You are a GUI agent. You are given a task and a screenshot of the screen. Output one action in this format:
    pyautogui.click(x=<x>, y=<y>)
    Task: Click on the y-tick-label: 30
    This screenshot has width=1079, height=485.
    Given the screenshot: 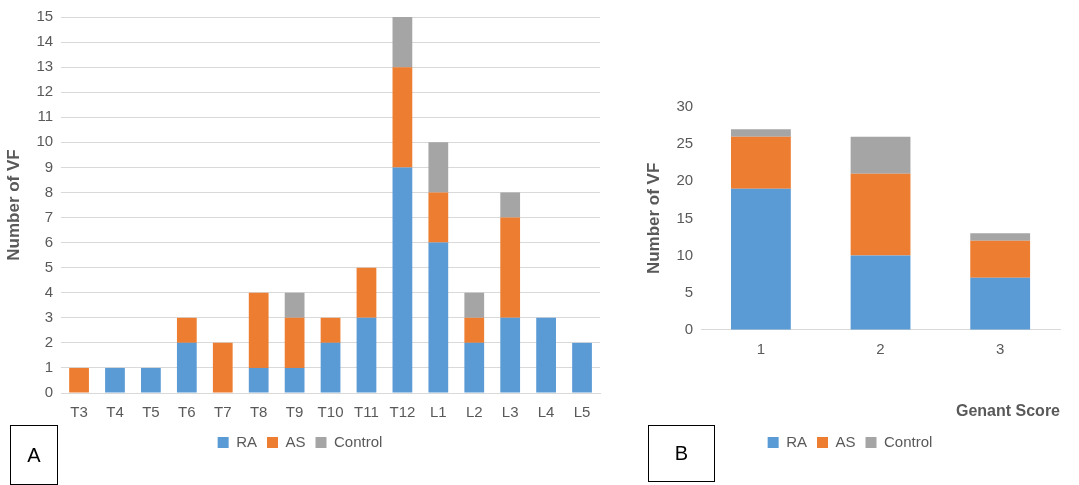 What is the action you would take?
    pyautogui.click(x=685, y=106)
    